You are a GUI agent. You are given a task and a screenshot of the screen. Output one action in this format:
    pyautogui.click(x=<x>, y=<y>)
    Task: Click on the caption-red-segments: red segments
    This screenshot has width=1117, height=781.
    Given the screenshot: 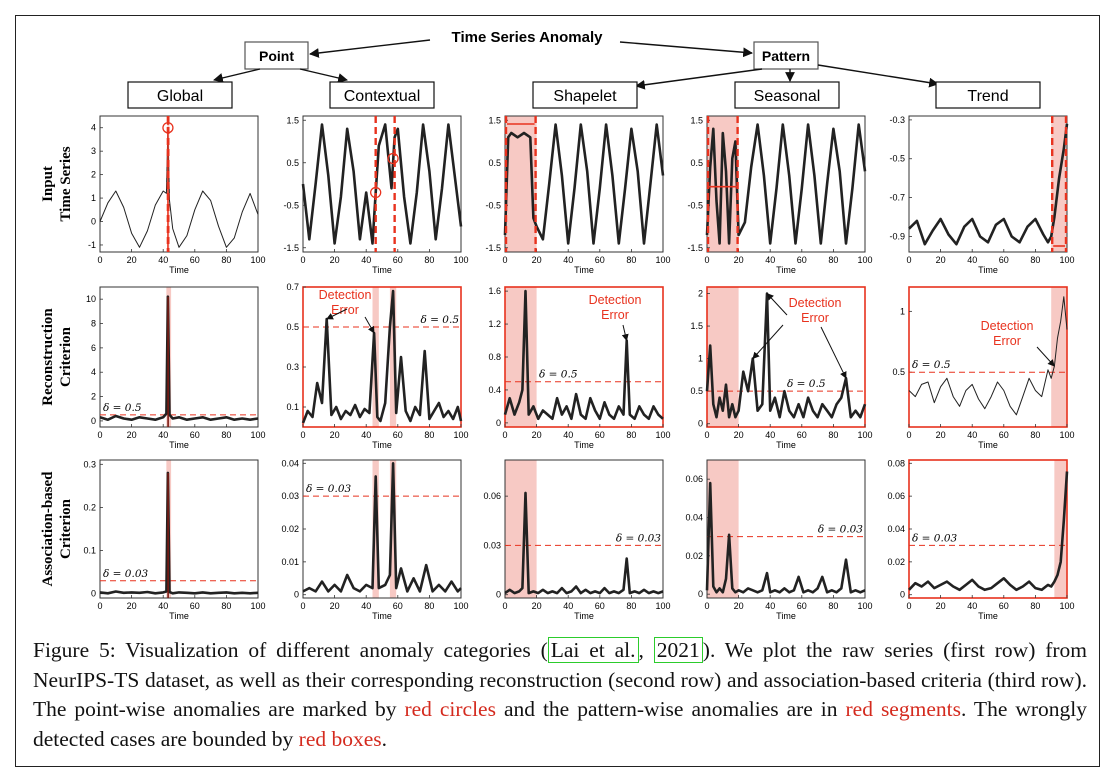 What is the action you would take?
    pyautogui.click(x=903, y=709)
    